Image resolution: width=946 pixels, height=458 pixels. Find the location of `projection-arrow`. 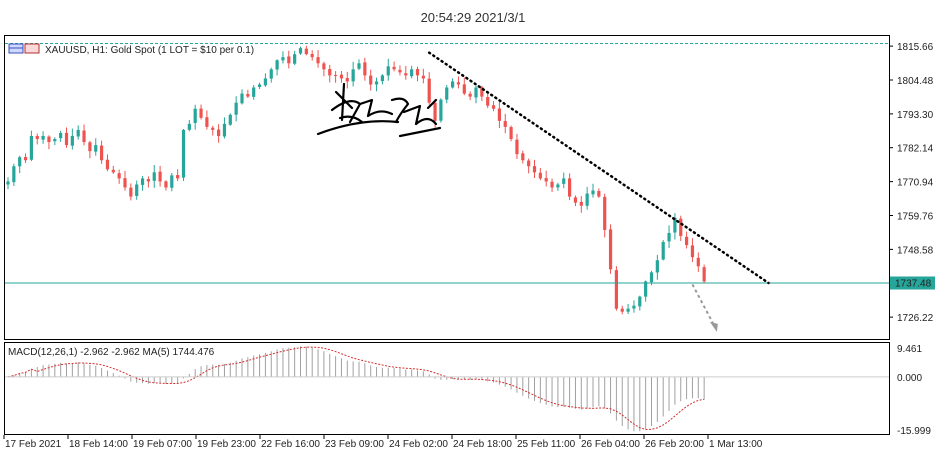

projection-arrow is located at coordinates (703, 304).